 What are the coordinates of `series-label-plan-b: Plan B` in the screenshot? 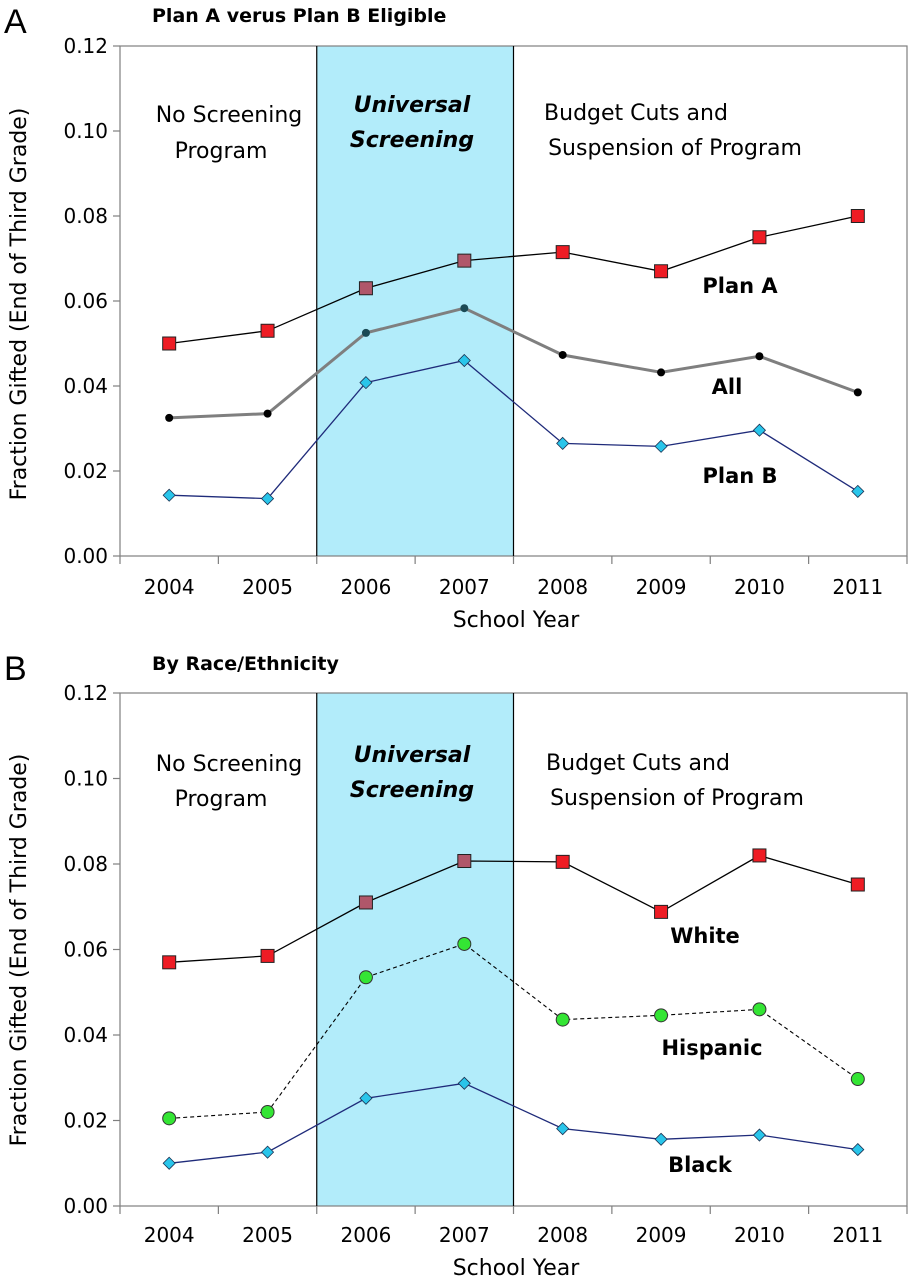 It's located at (739, 476).